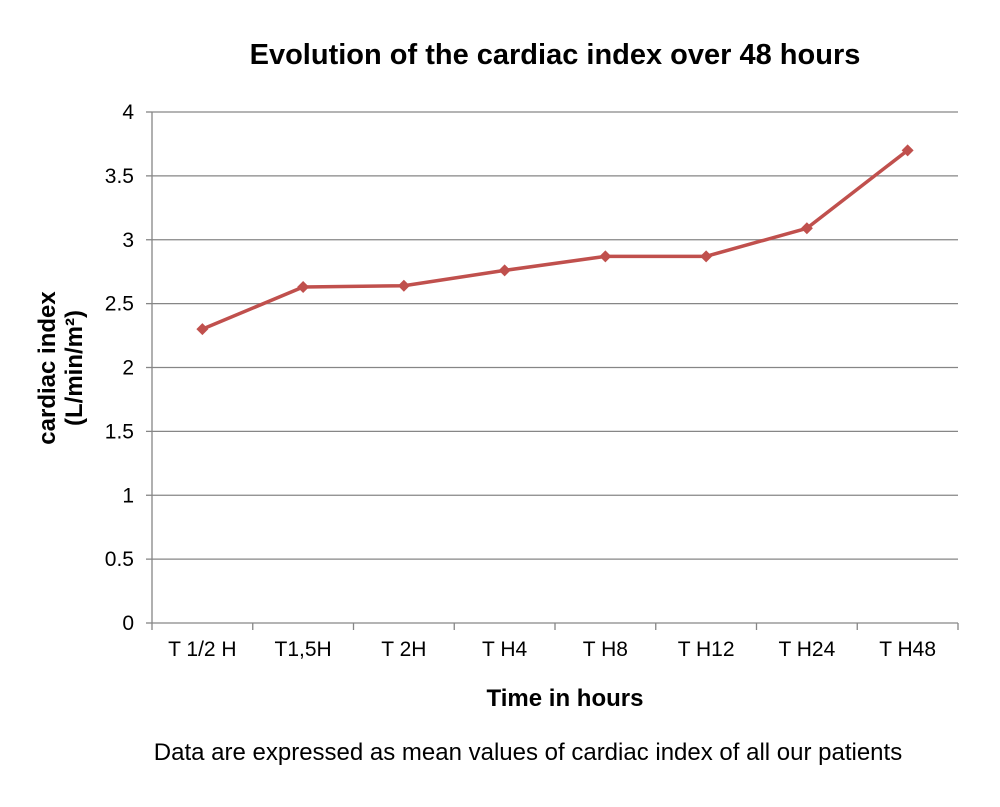  Describe the element at coordinates (128, 112) in the screenshot. I see `y-tick-label: 4` at that location.